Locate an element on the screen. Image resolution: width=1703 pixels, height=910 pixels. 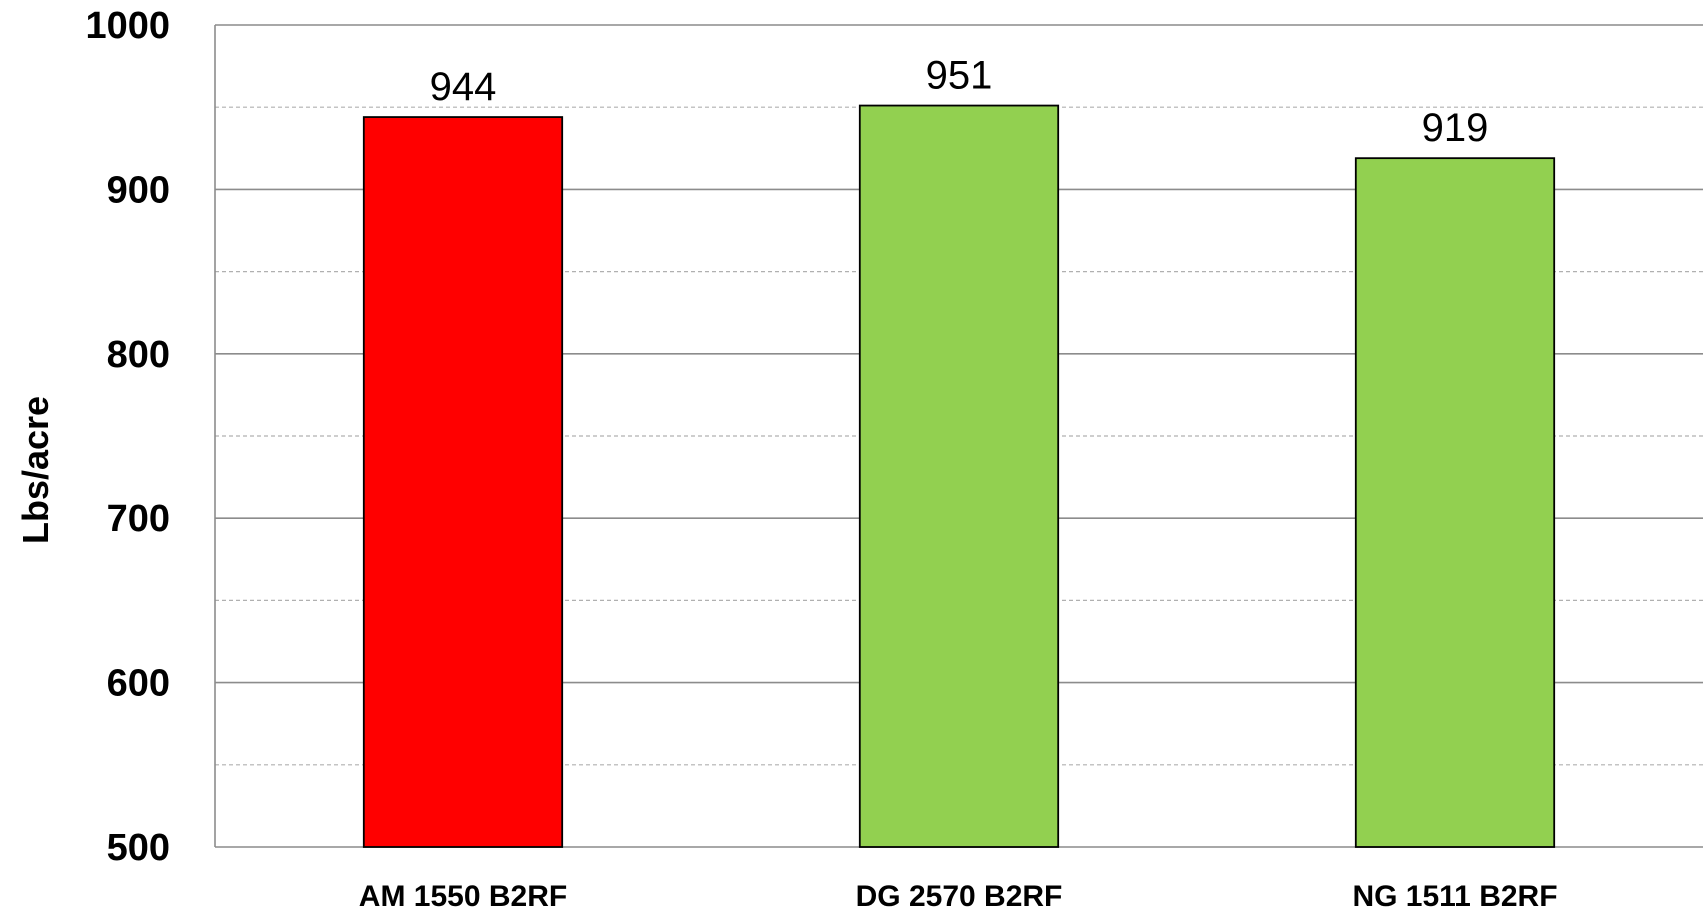
data-label: 944 is located at coordinates (463, 87).